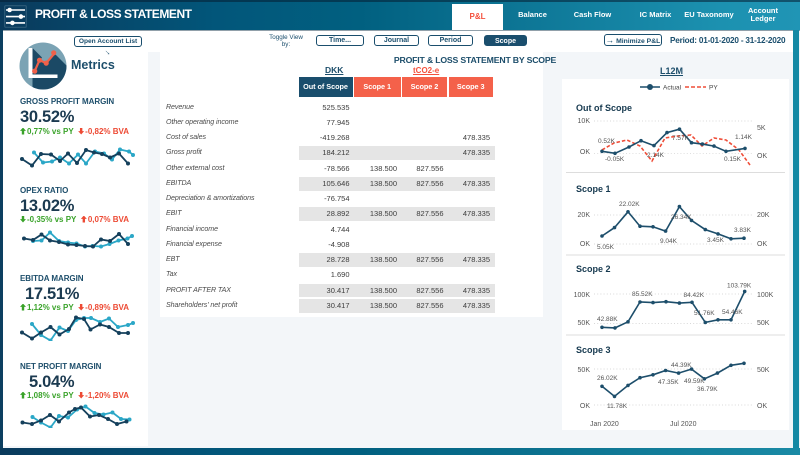 This screenshot has height=455, width=800. What do you see at coordinates (707, 389) in the screenshot?
I see `svg-text: 36.79K` at bounding box center [707, 389].